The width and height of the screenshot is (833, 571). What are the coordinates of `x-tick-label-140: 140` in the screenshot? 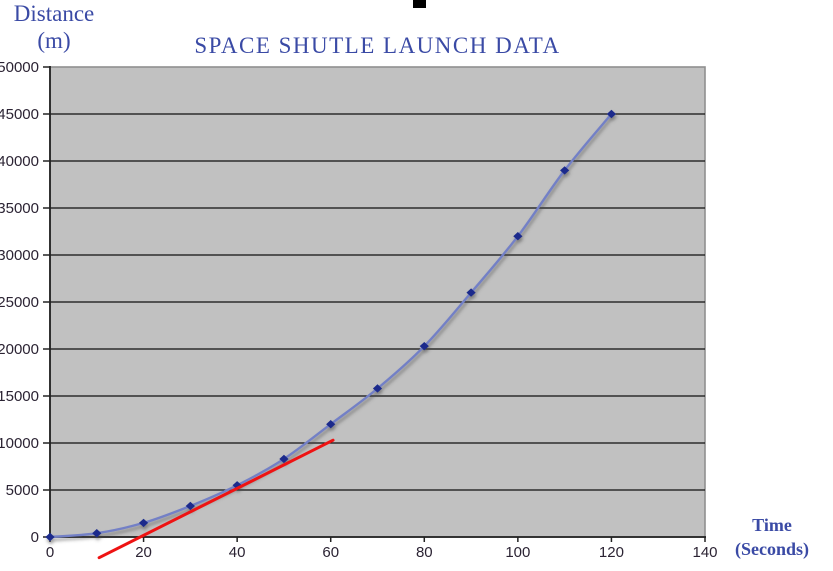 It's located at (704, 552).